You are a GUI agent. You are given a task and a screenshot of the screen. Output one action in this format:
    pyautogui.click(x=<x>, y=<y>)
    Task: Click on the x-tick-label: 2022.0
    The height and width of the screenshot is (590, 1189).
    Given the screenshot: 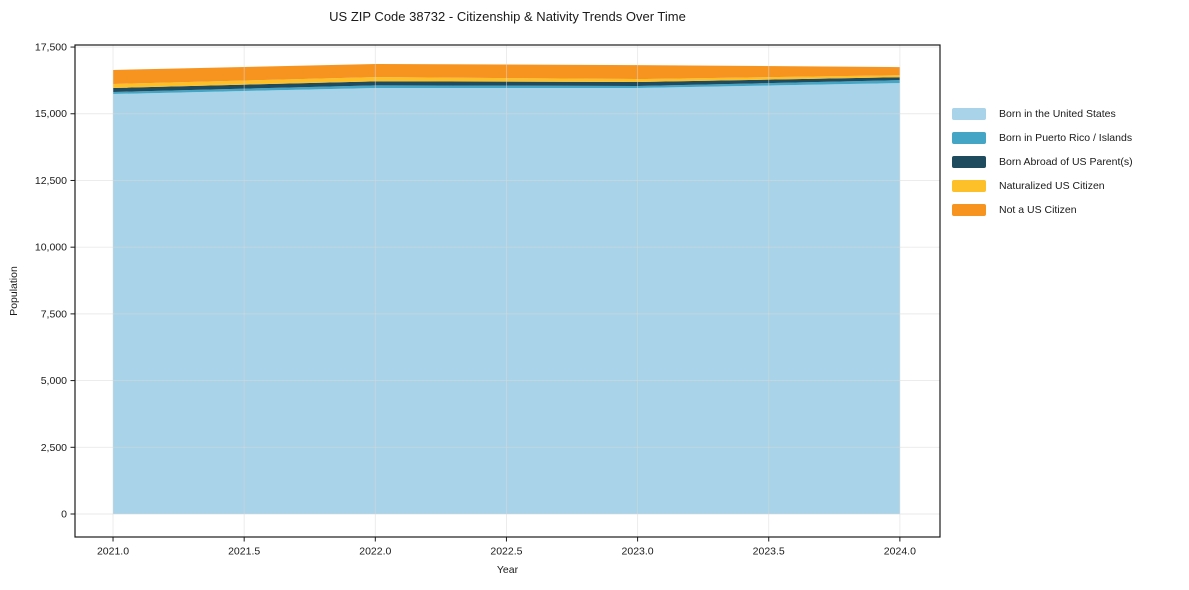 What is the action you would take?
    pyautogui.click(x=375, y=552)
    